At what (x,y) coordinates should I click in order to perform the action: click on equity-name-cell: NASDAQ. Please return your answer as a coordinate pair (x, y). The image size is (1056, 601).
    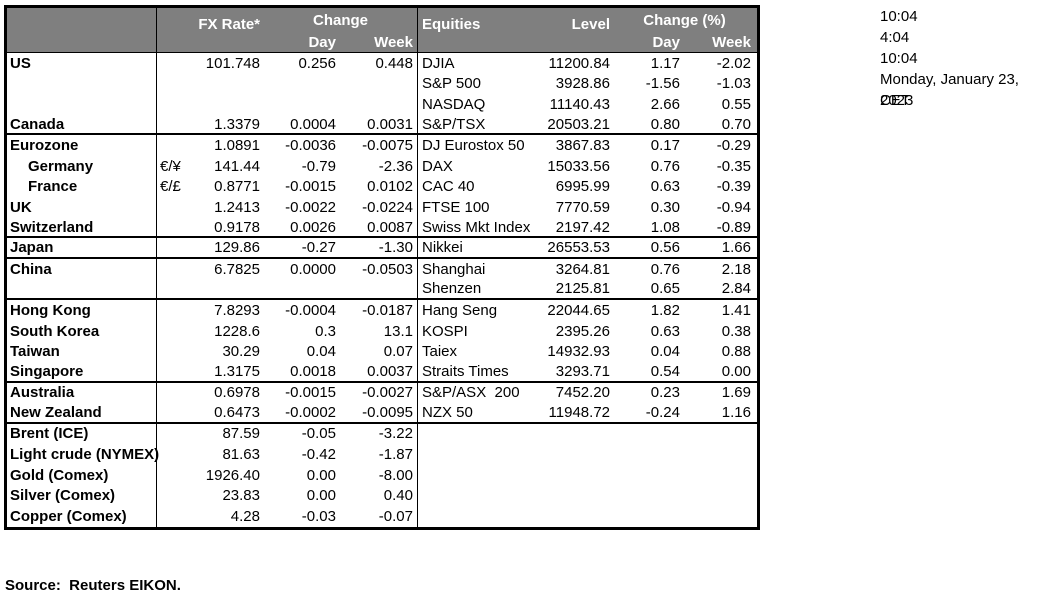
    Looking at the image, I should click on (454, 104).